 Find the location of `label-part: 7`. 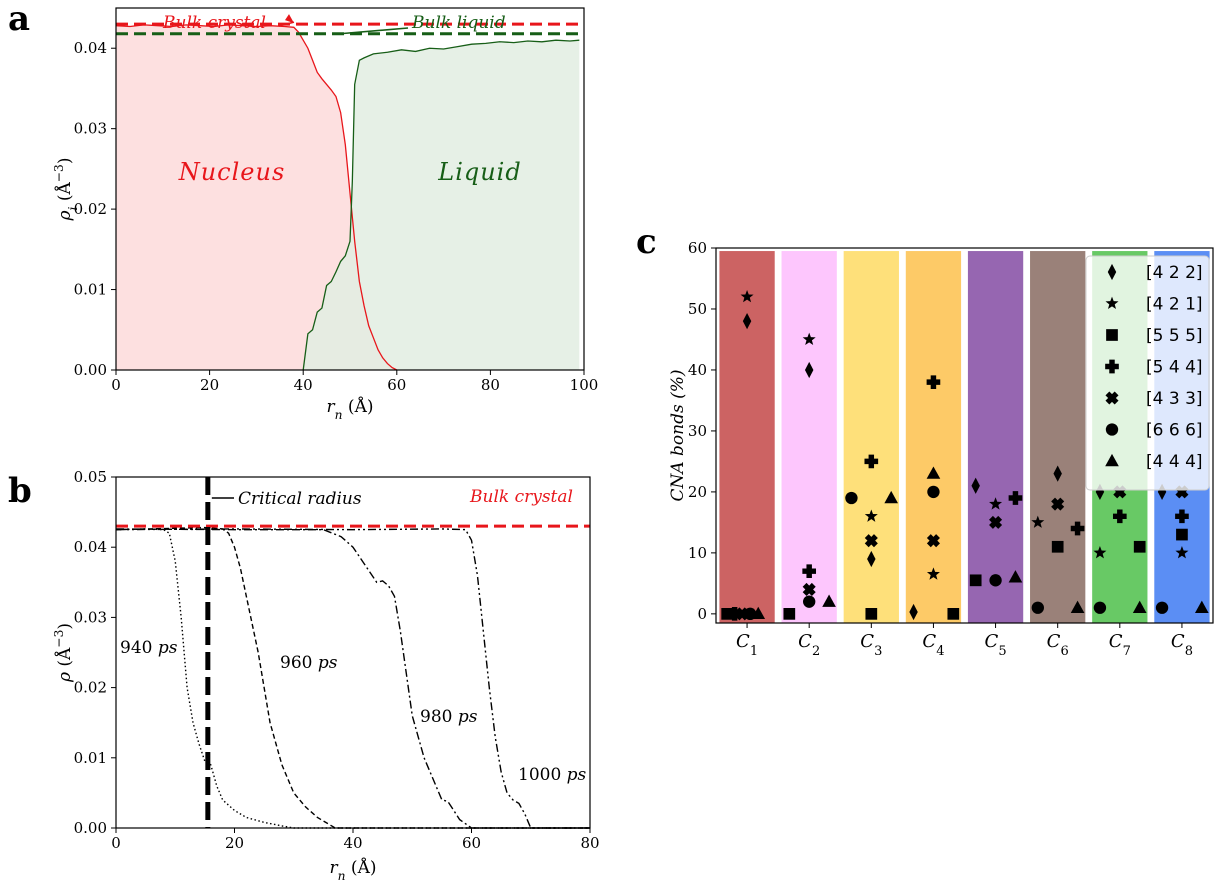

label-part: 7 is located at coordinates (1127, 651).